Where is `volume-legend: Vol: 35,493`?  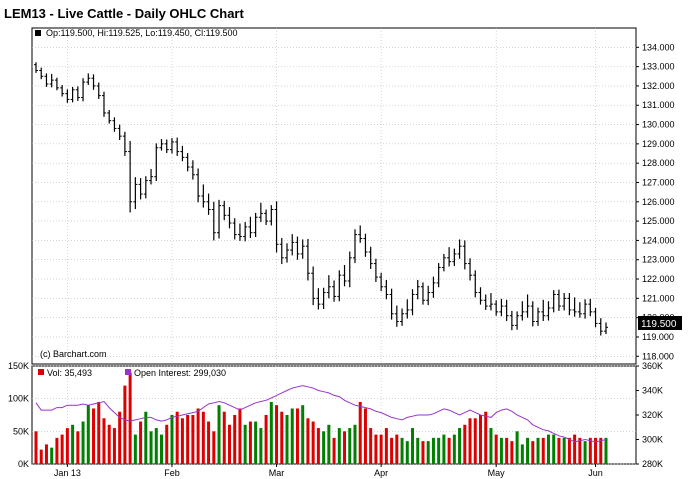
volume-legend: Vol: 35,493 is located at coordinates (69, 373).